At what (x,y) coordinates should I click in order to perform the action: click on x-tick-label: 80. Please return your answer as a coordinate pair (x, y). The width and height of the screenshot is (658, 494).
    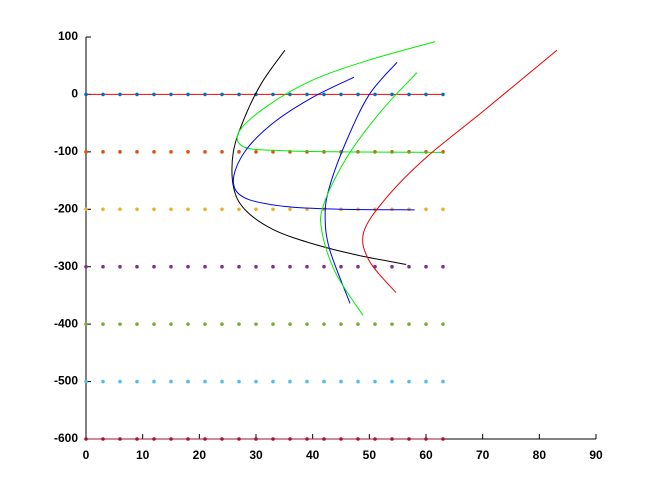
    Looking at the image, I should click on (540, 455).